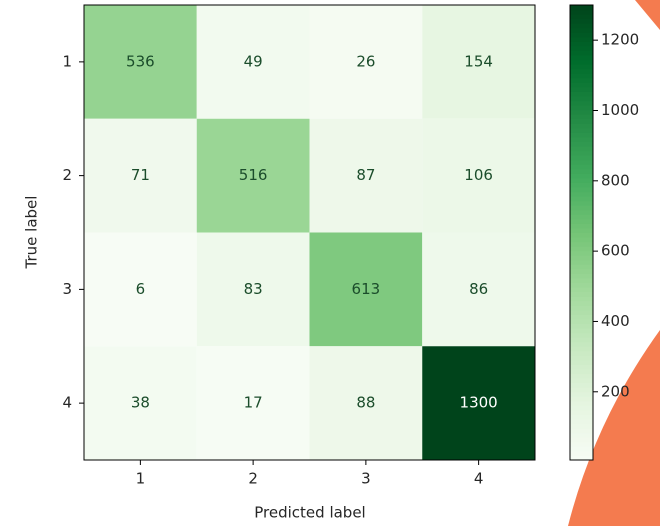 The width and height of the screenshot is (660, 526). I want to click on colorbar-tick-label: 1200, so click(620, 40).